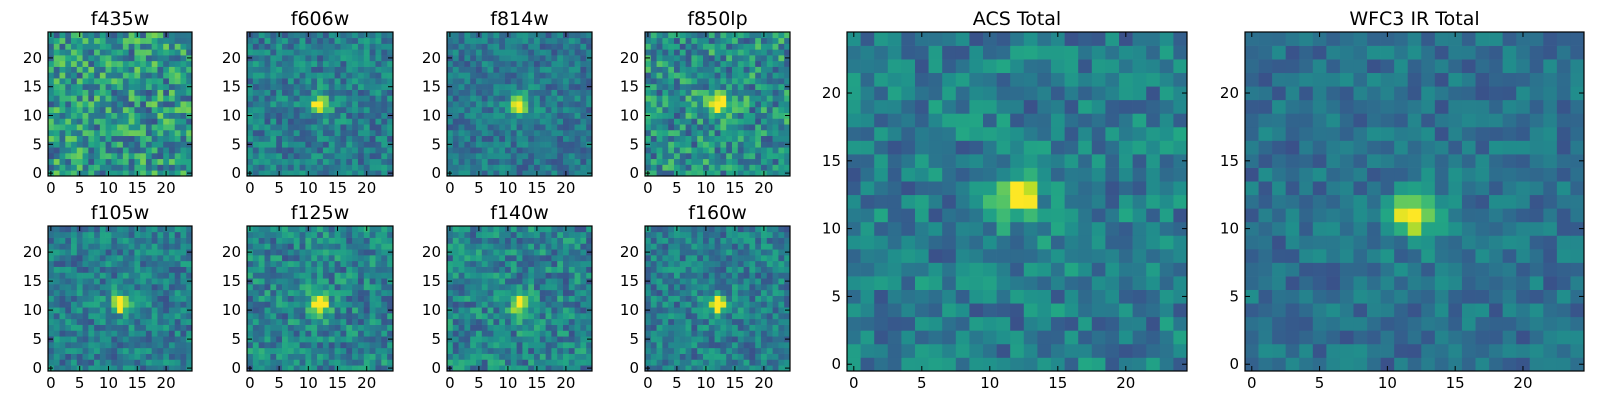 This screenshot has height=400, width=1600. I want to click on y-tick-label: 0, so click(634, 173).